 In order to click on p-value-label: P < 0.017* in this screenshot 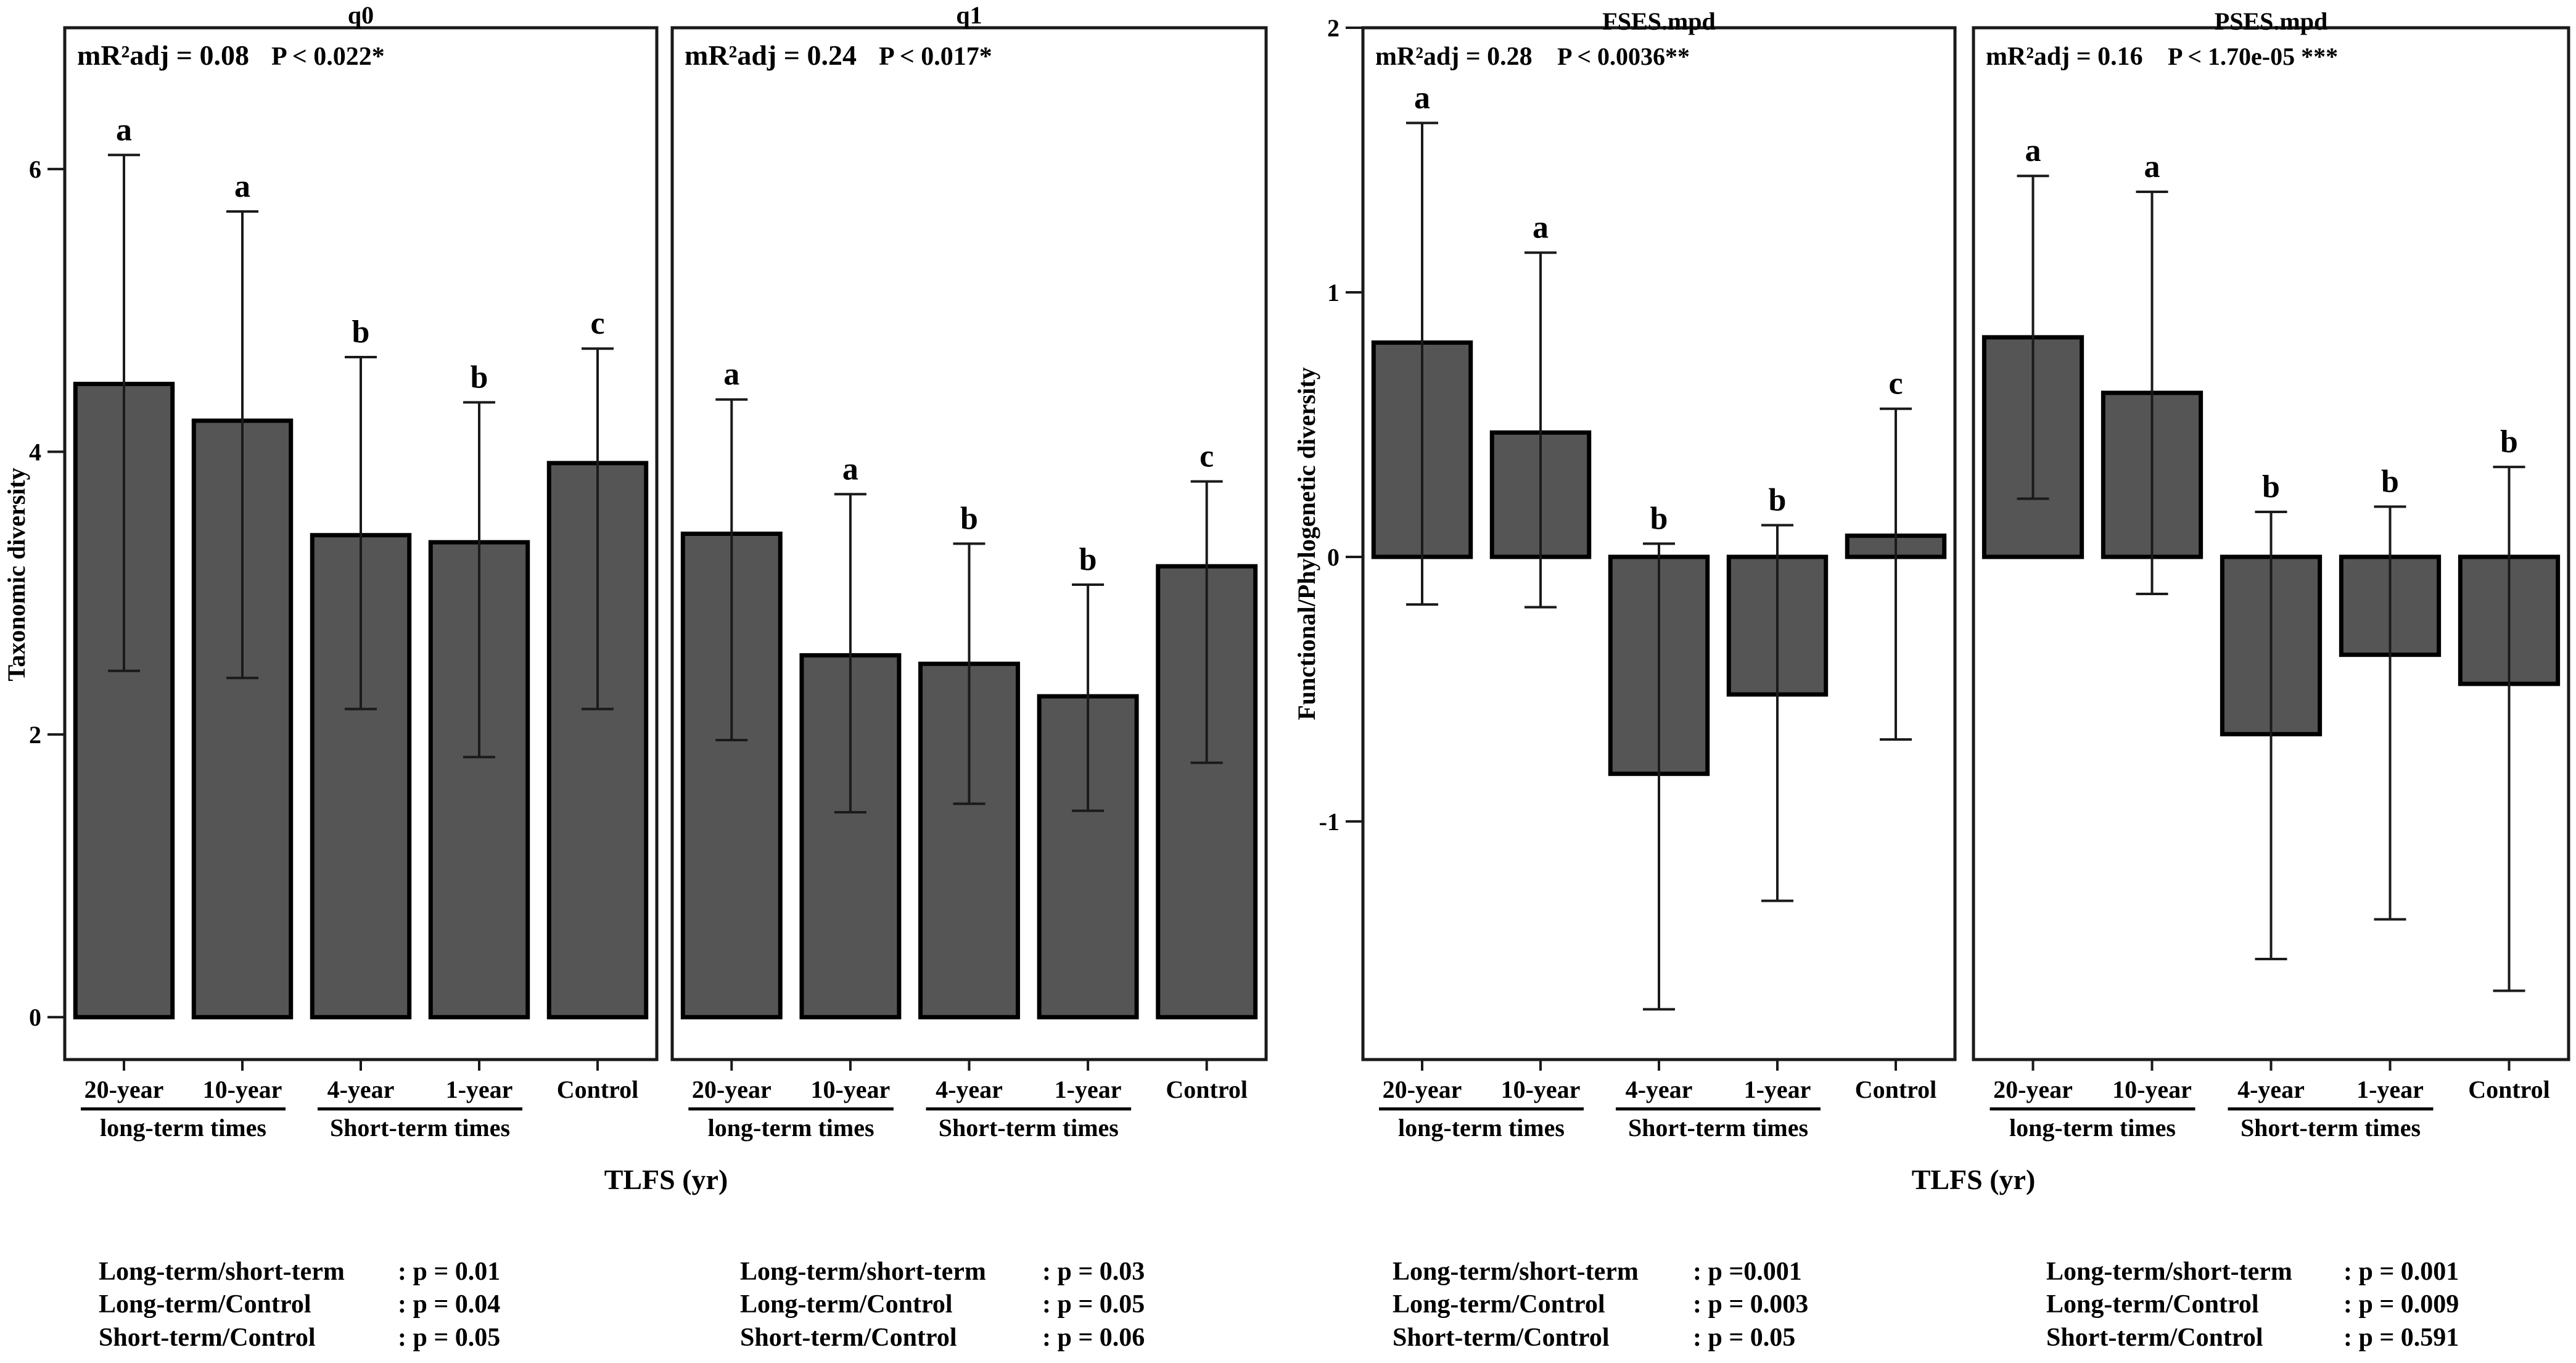, I will do `click(935, 57)`.